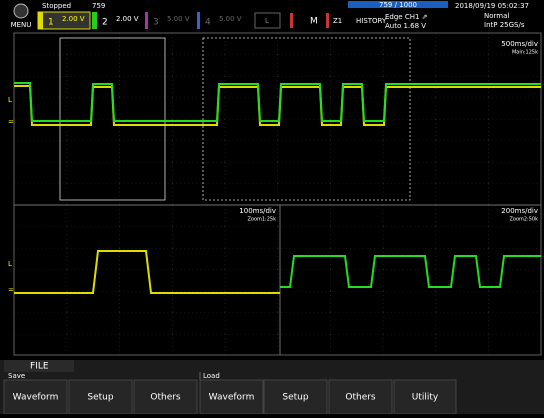 The image size is (544, 418). What do you see at coordinates (257, 211) in the screenshot?
I see `timebase: 100ms/div` at bounding box center [257, 211].